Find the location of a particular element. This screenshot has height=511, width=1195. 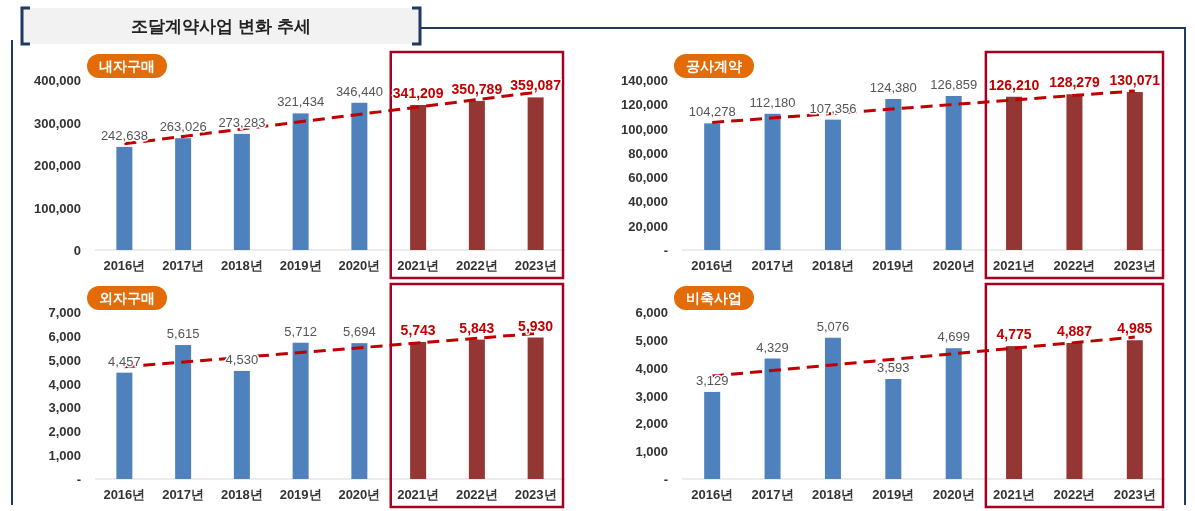

data-label: 126,210 is located at coordinates (1014, 84).